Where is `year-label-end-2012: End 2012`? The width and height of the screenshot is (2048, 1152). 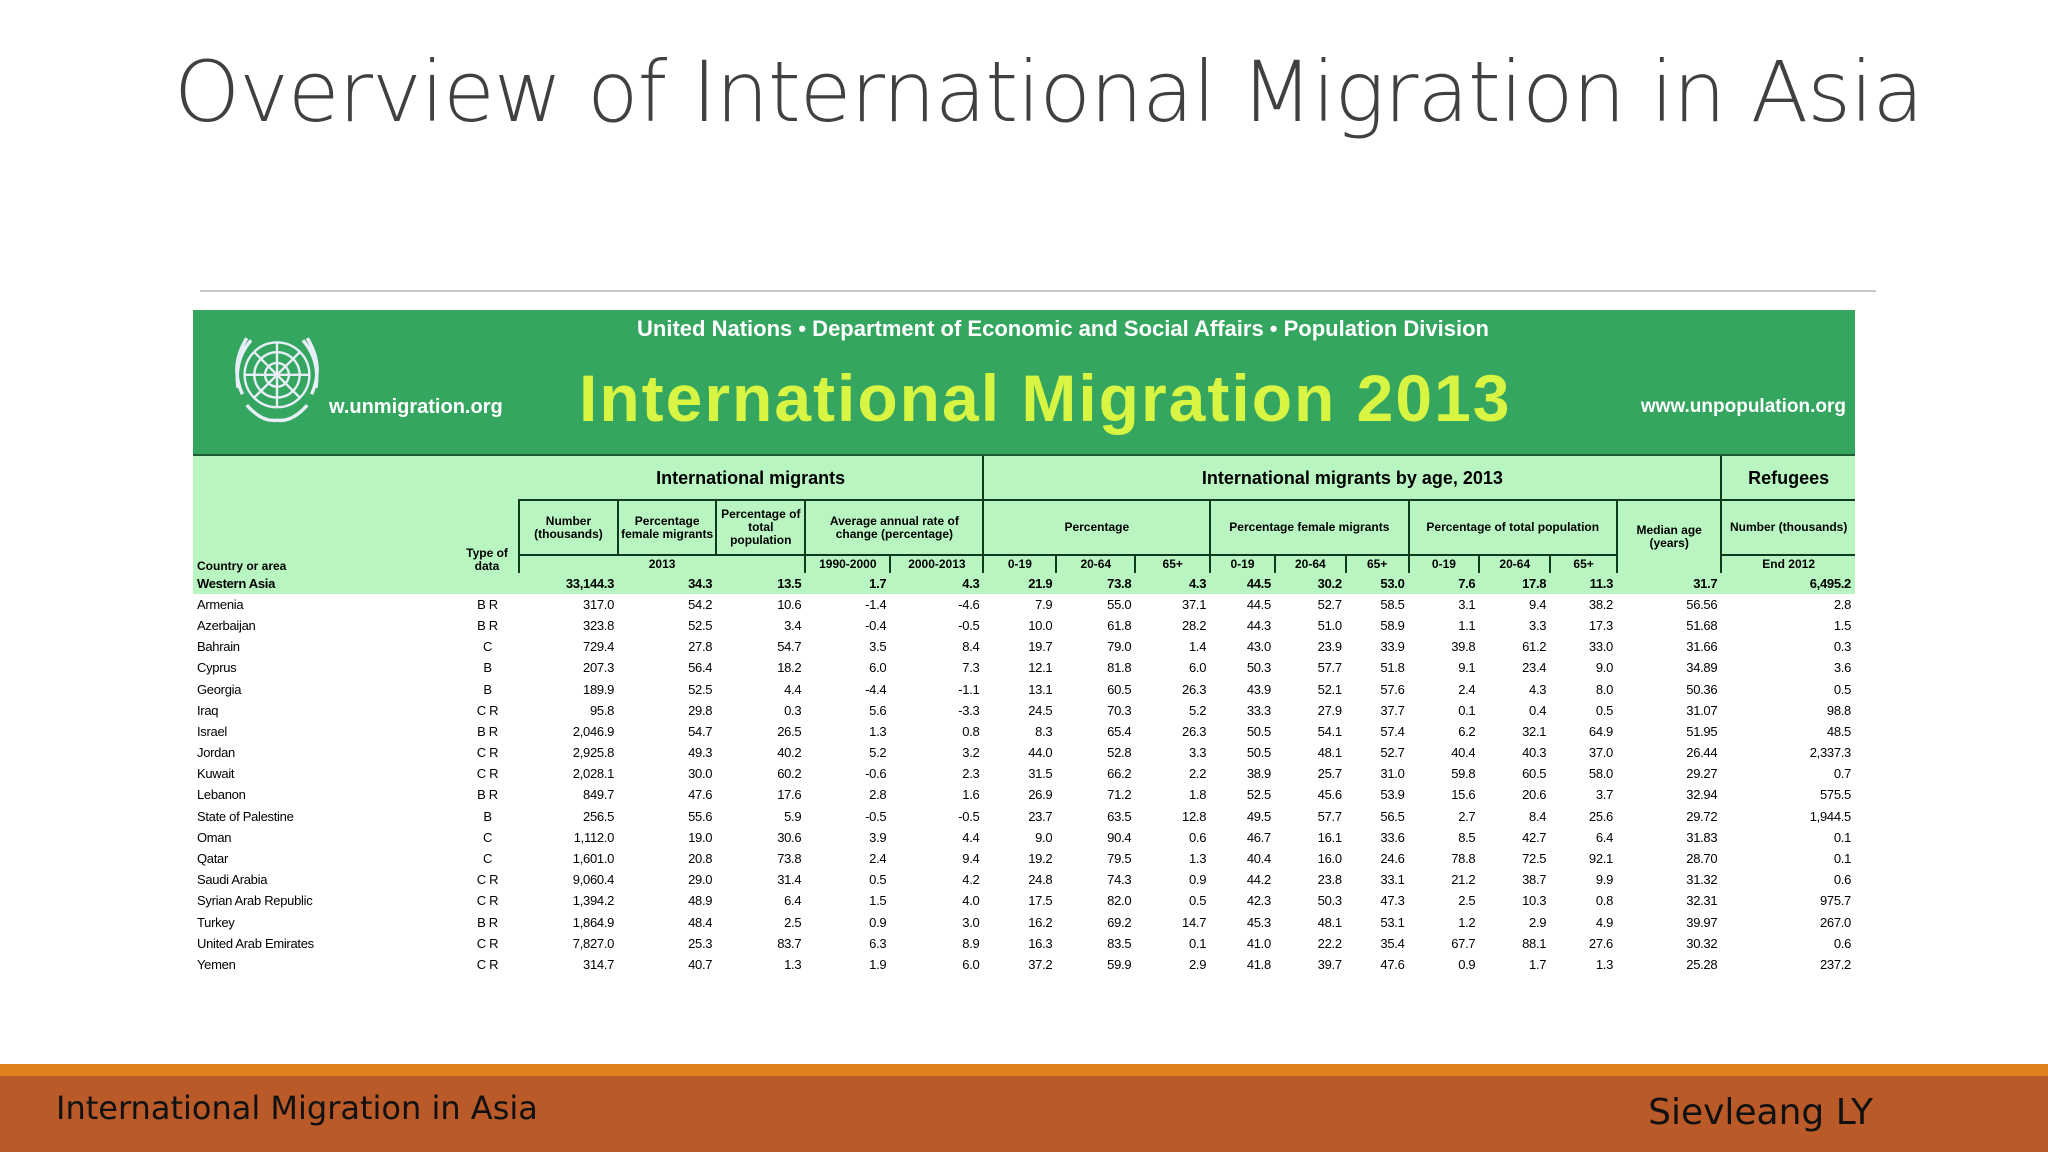
year-label-end-2012: End 2012 is located at coordinates (1787, 563).